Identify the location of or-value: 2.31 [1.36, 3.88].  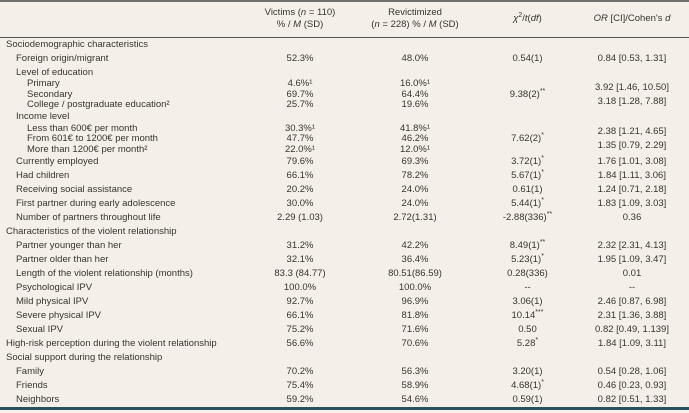
(632, 316).